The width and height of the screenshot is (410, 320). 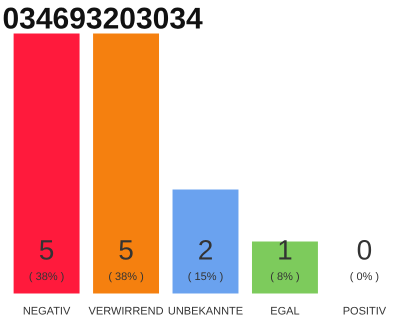 What do you see at coordinates (285, 277) in the screenshot?
I see `annotation: ( 8% )` at bounding box center [285, 277].